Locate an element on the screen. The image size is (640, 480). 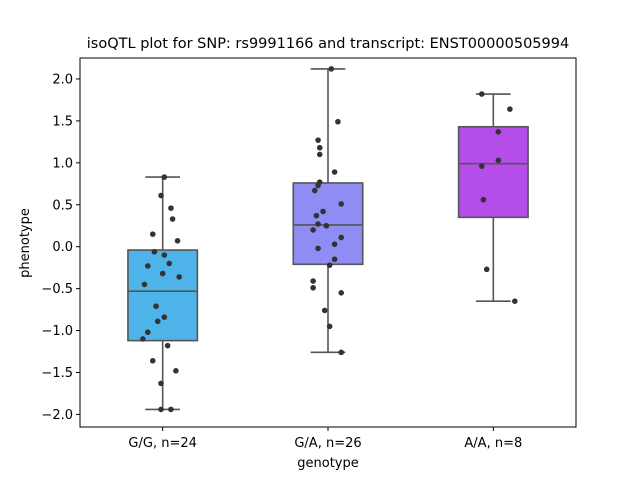
y-tick-label: 0.0 is located at coordinates (62, 247).